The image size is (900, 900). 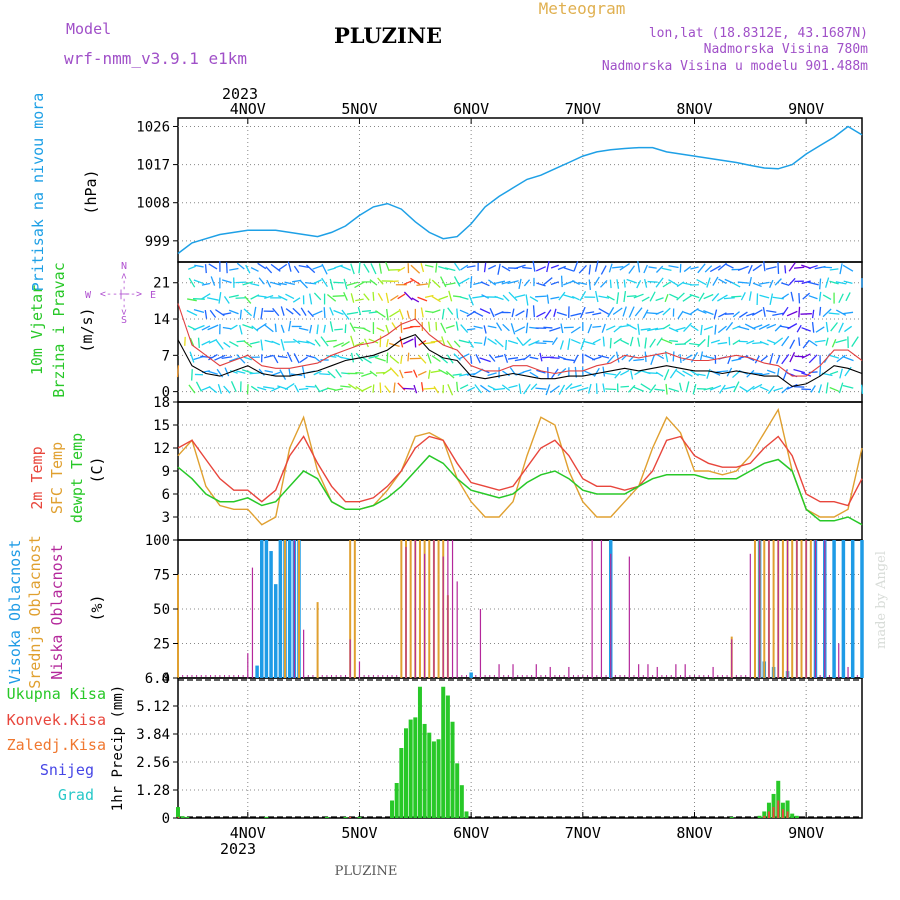 I want to click on sfc-temp-line, so click(x=520, y=466).